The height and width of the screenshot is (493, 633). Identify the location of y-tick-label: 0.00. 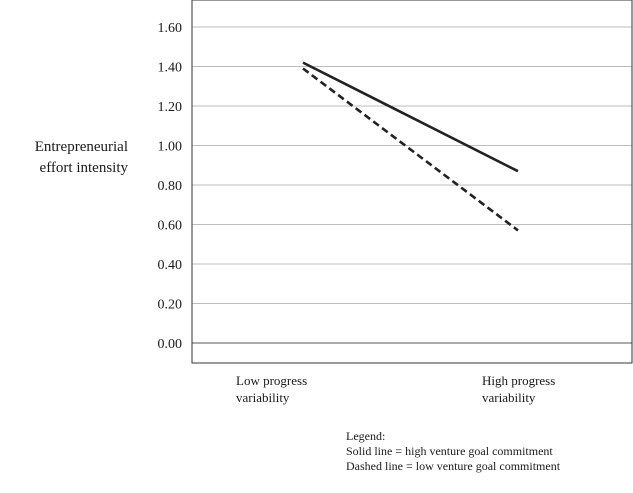
(170, 344).